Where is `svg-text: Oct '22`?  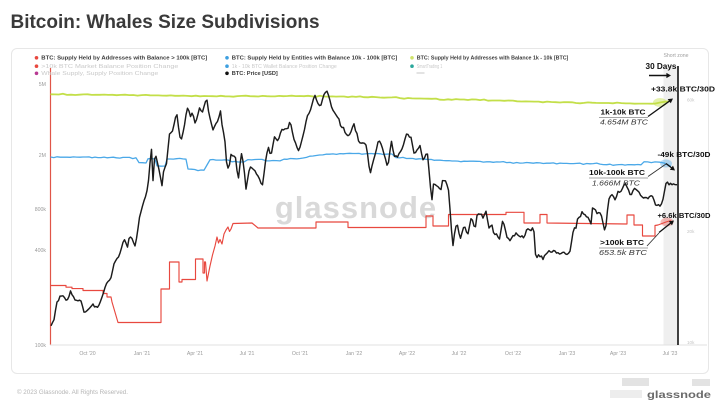 svg-text: Oct '22 is located at coordinates (513, 354).